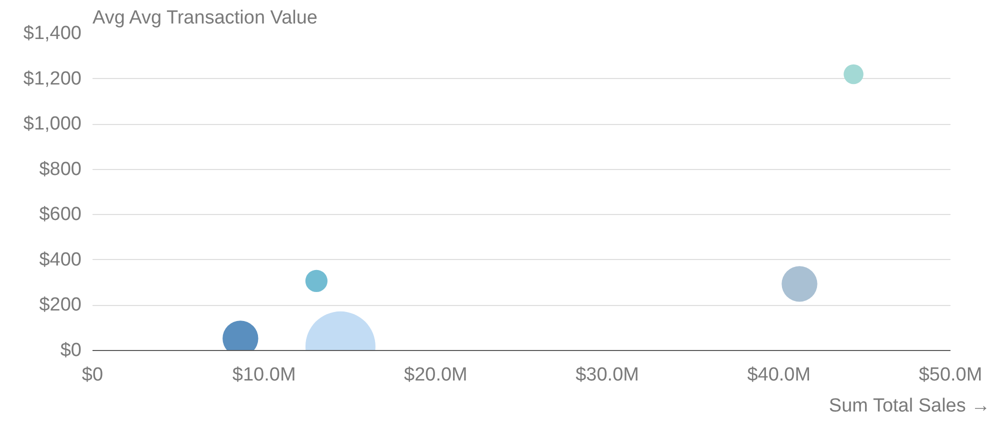 This screenshot has height=430, width=1000. I want to click on x-tick-label: $40.0M, so click(779, 375).